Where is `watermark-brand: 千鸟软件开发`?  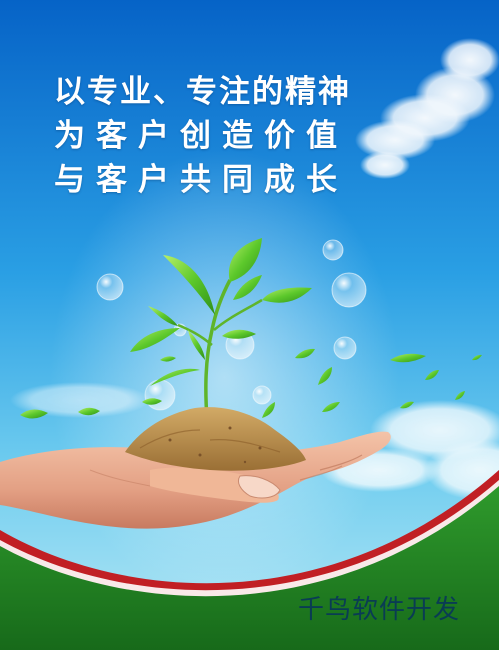 watermark-brand: 千鸟软件开发 is located at coordinates (379, 610).